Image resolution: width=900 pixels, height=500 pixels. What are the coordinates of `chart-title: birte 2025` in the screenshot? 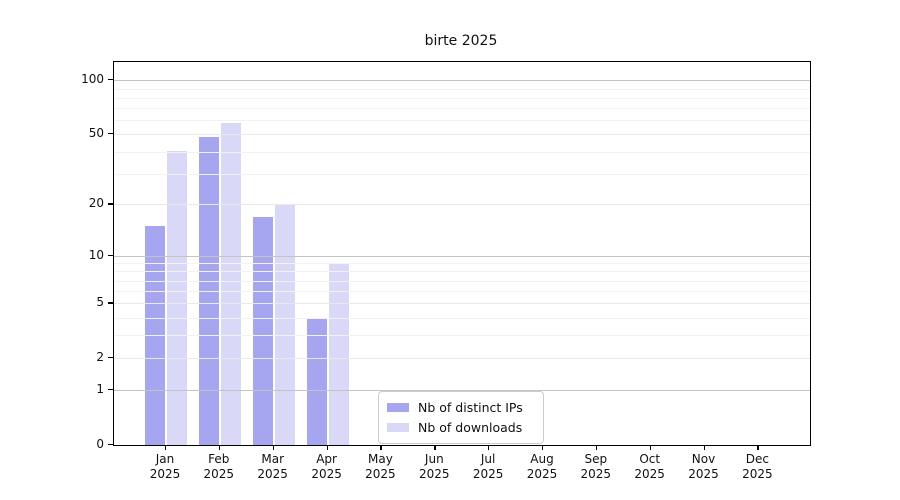 It's located at (461, 41).